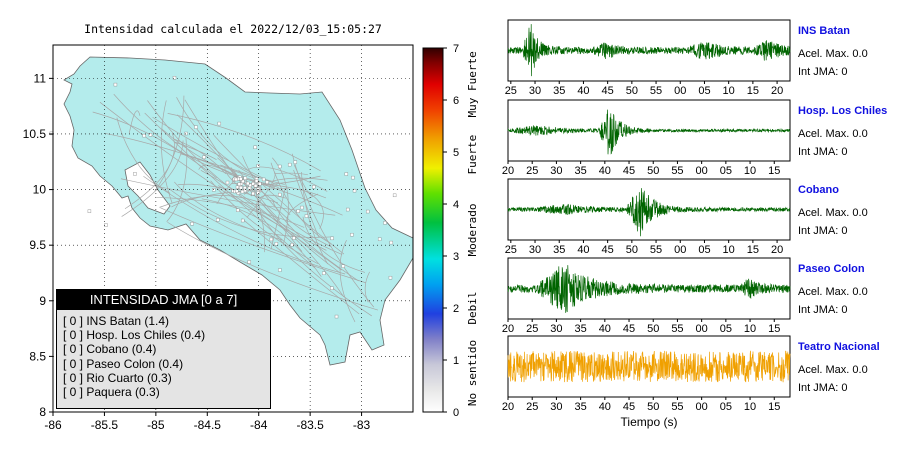 This screenshot has height=460, width=910. I want to click on legend-row: [ 0 ] Hosp. Los Chiles (0.4), so click(134, 335).